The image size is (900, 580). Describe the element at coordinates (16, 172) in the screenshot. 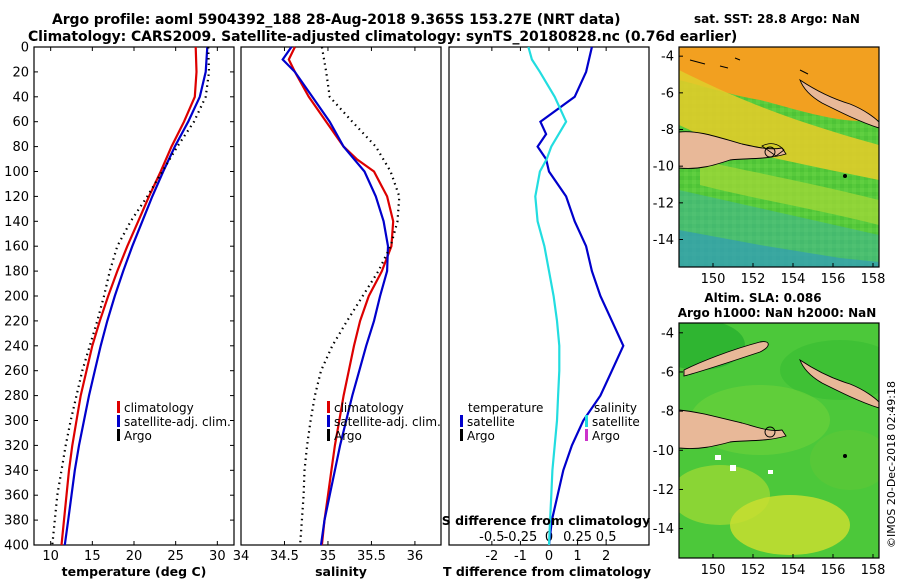

I see `depth-tick-label: 100` at that location.